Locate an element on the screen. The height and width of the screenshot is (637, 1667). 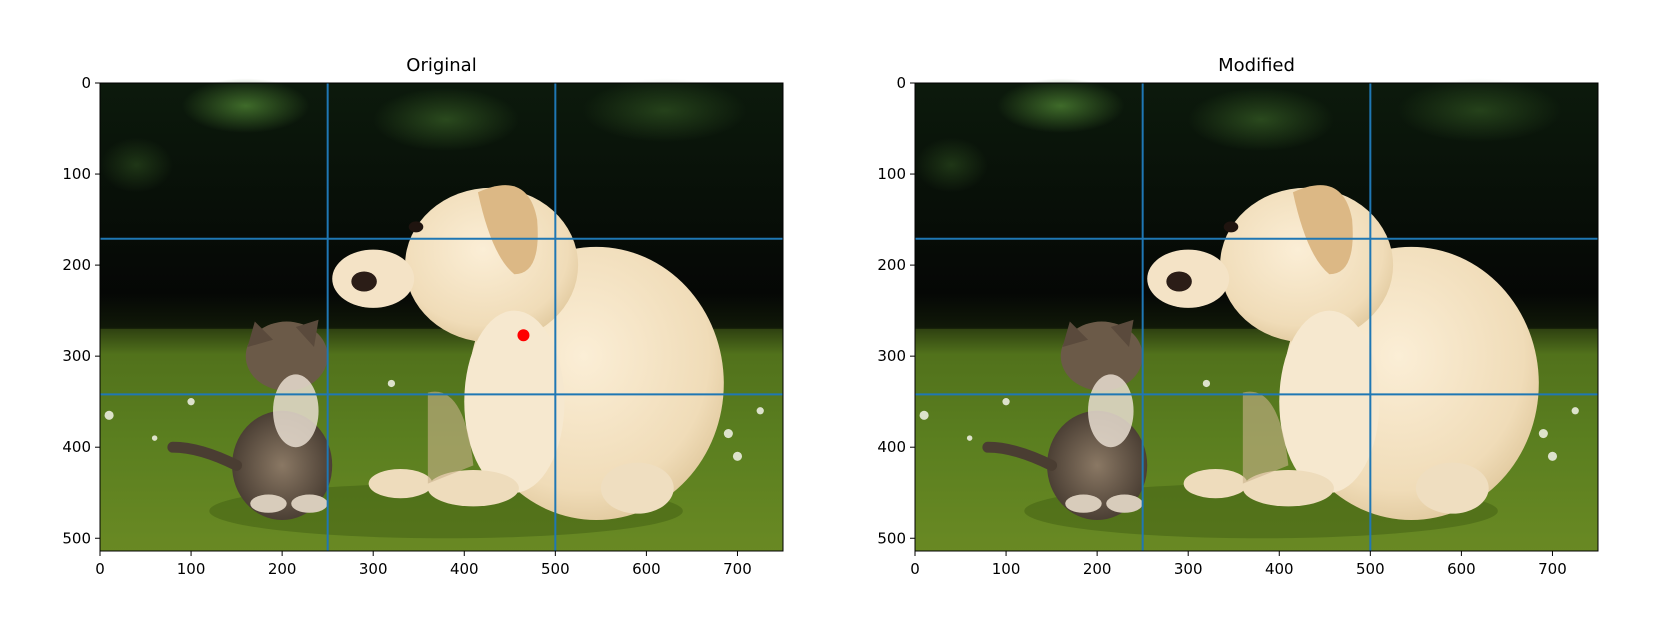
marker-point is located at coordinates (523, 335).